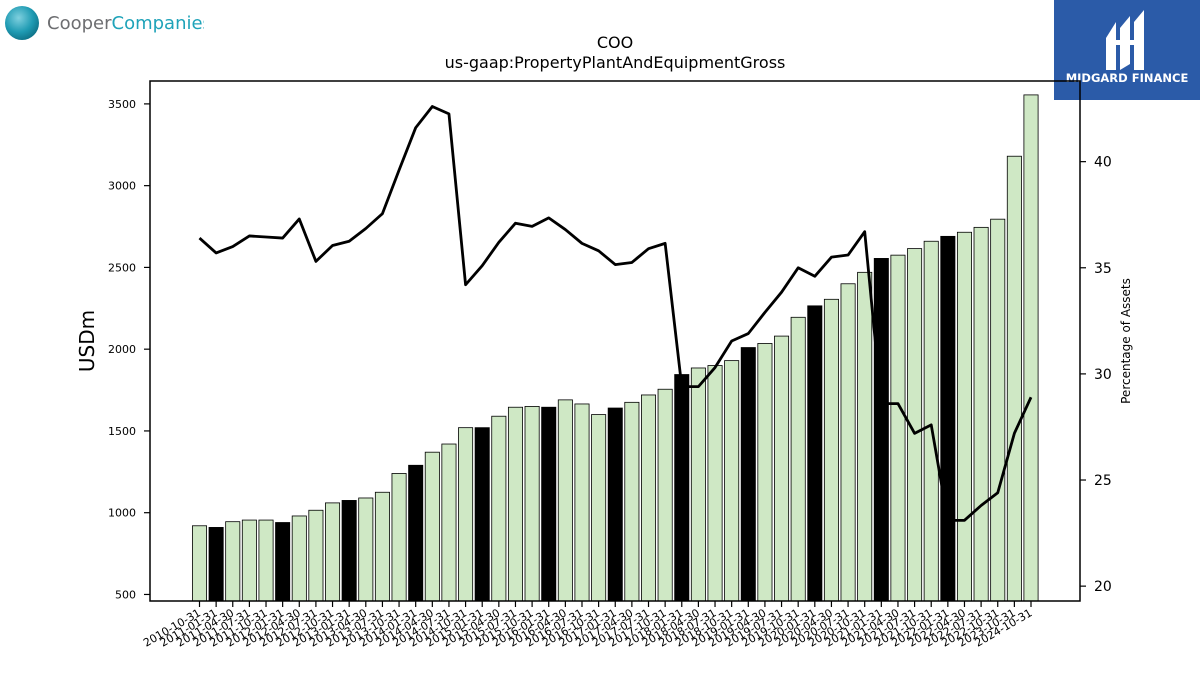 Image resolution: width=1200 pixels, height=675 pixels. I want to click on y-tick-label: 1000, so click(122, 513).